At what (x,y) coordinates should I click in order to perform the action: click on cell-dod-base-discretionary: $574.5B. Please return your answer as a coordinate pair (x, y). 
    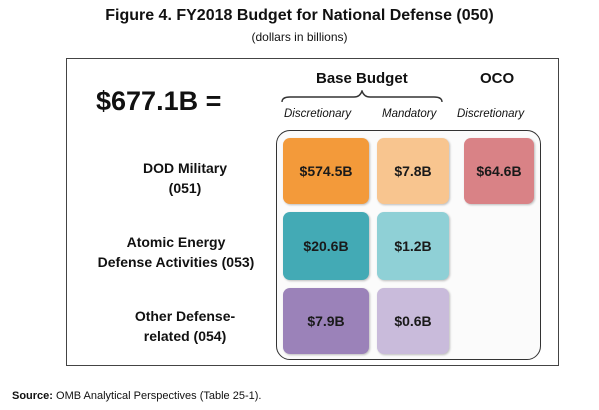
    Looking at the image, I should click on (326, 171).